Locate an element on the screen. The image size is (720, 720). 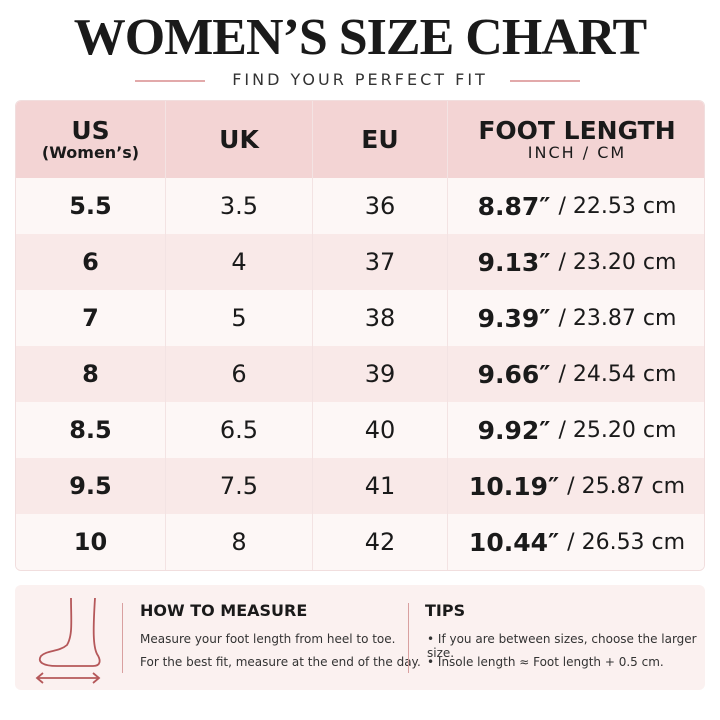
cell-text: 42 is located at coordinates (380, 542).